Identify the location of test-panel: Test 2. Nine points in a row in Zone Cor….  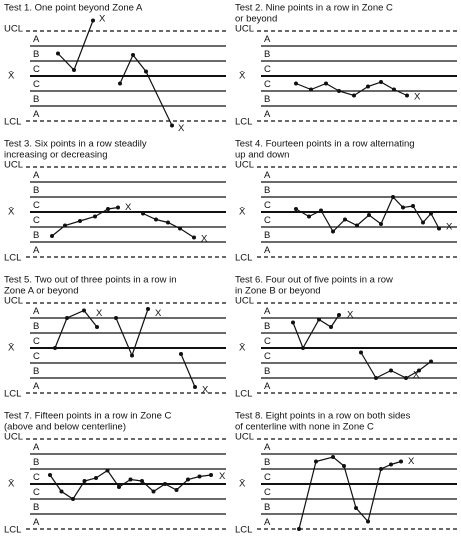
(346, 65).